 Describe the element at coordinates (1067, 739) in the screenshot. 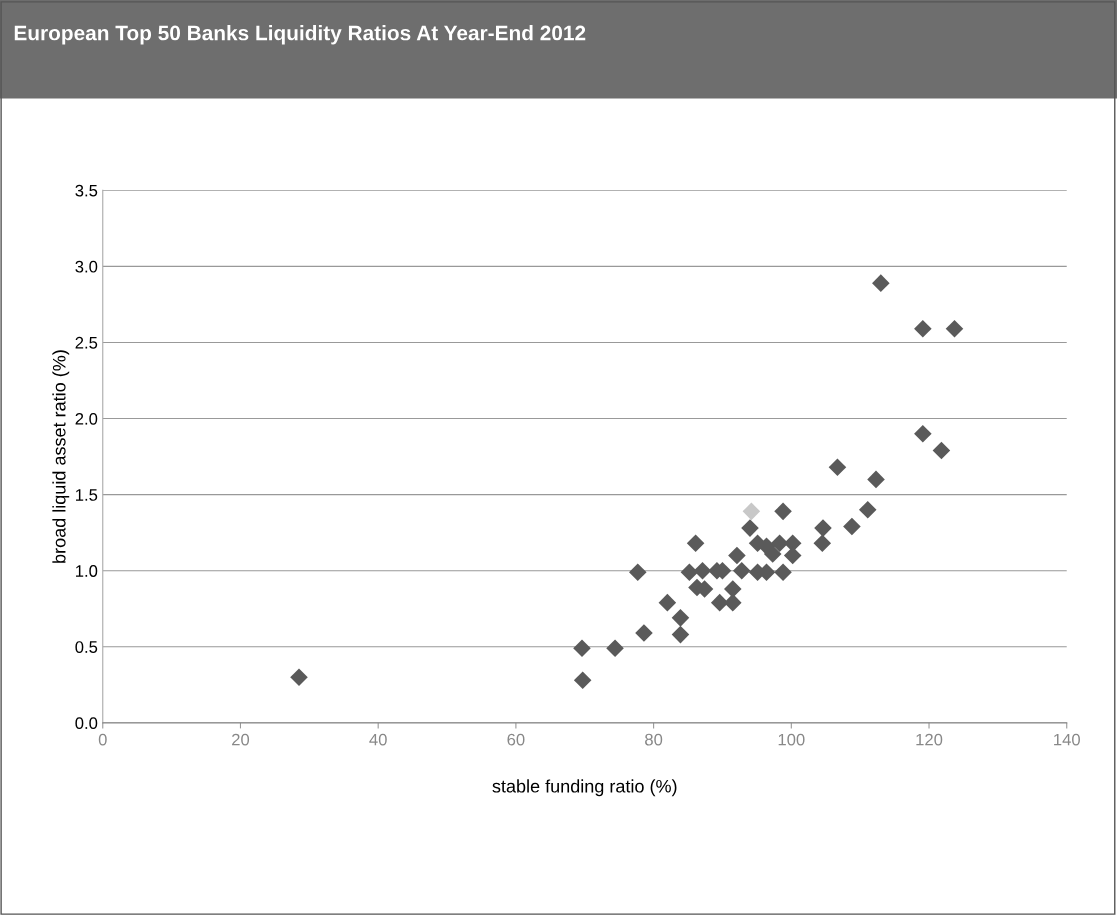

I see `x-tick-label: 140` at that location.